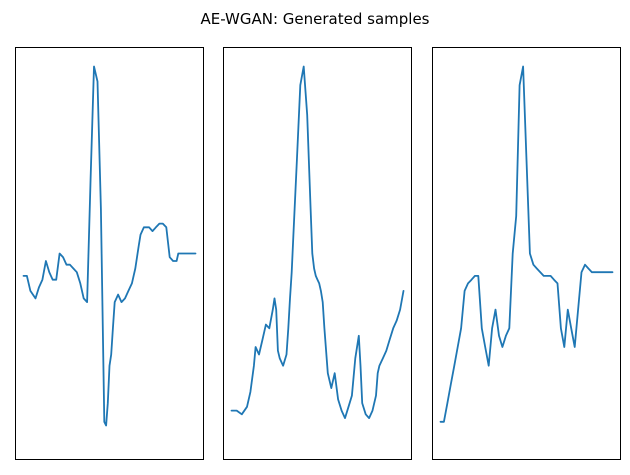 This screenshot has width=630, height=475. What do you see at coordinates (315, 19) in the screenshot?
I see `figure-title: AE-WGAN: Generated samples` at bounding box center [315, 19].